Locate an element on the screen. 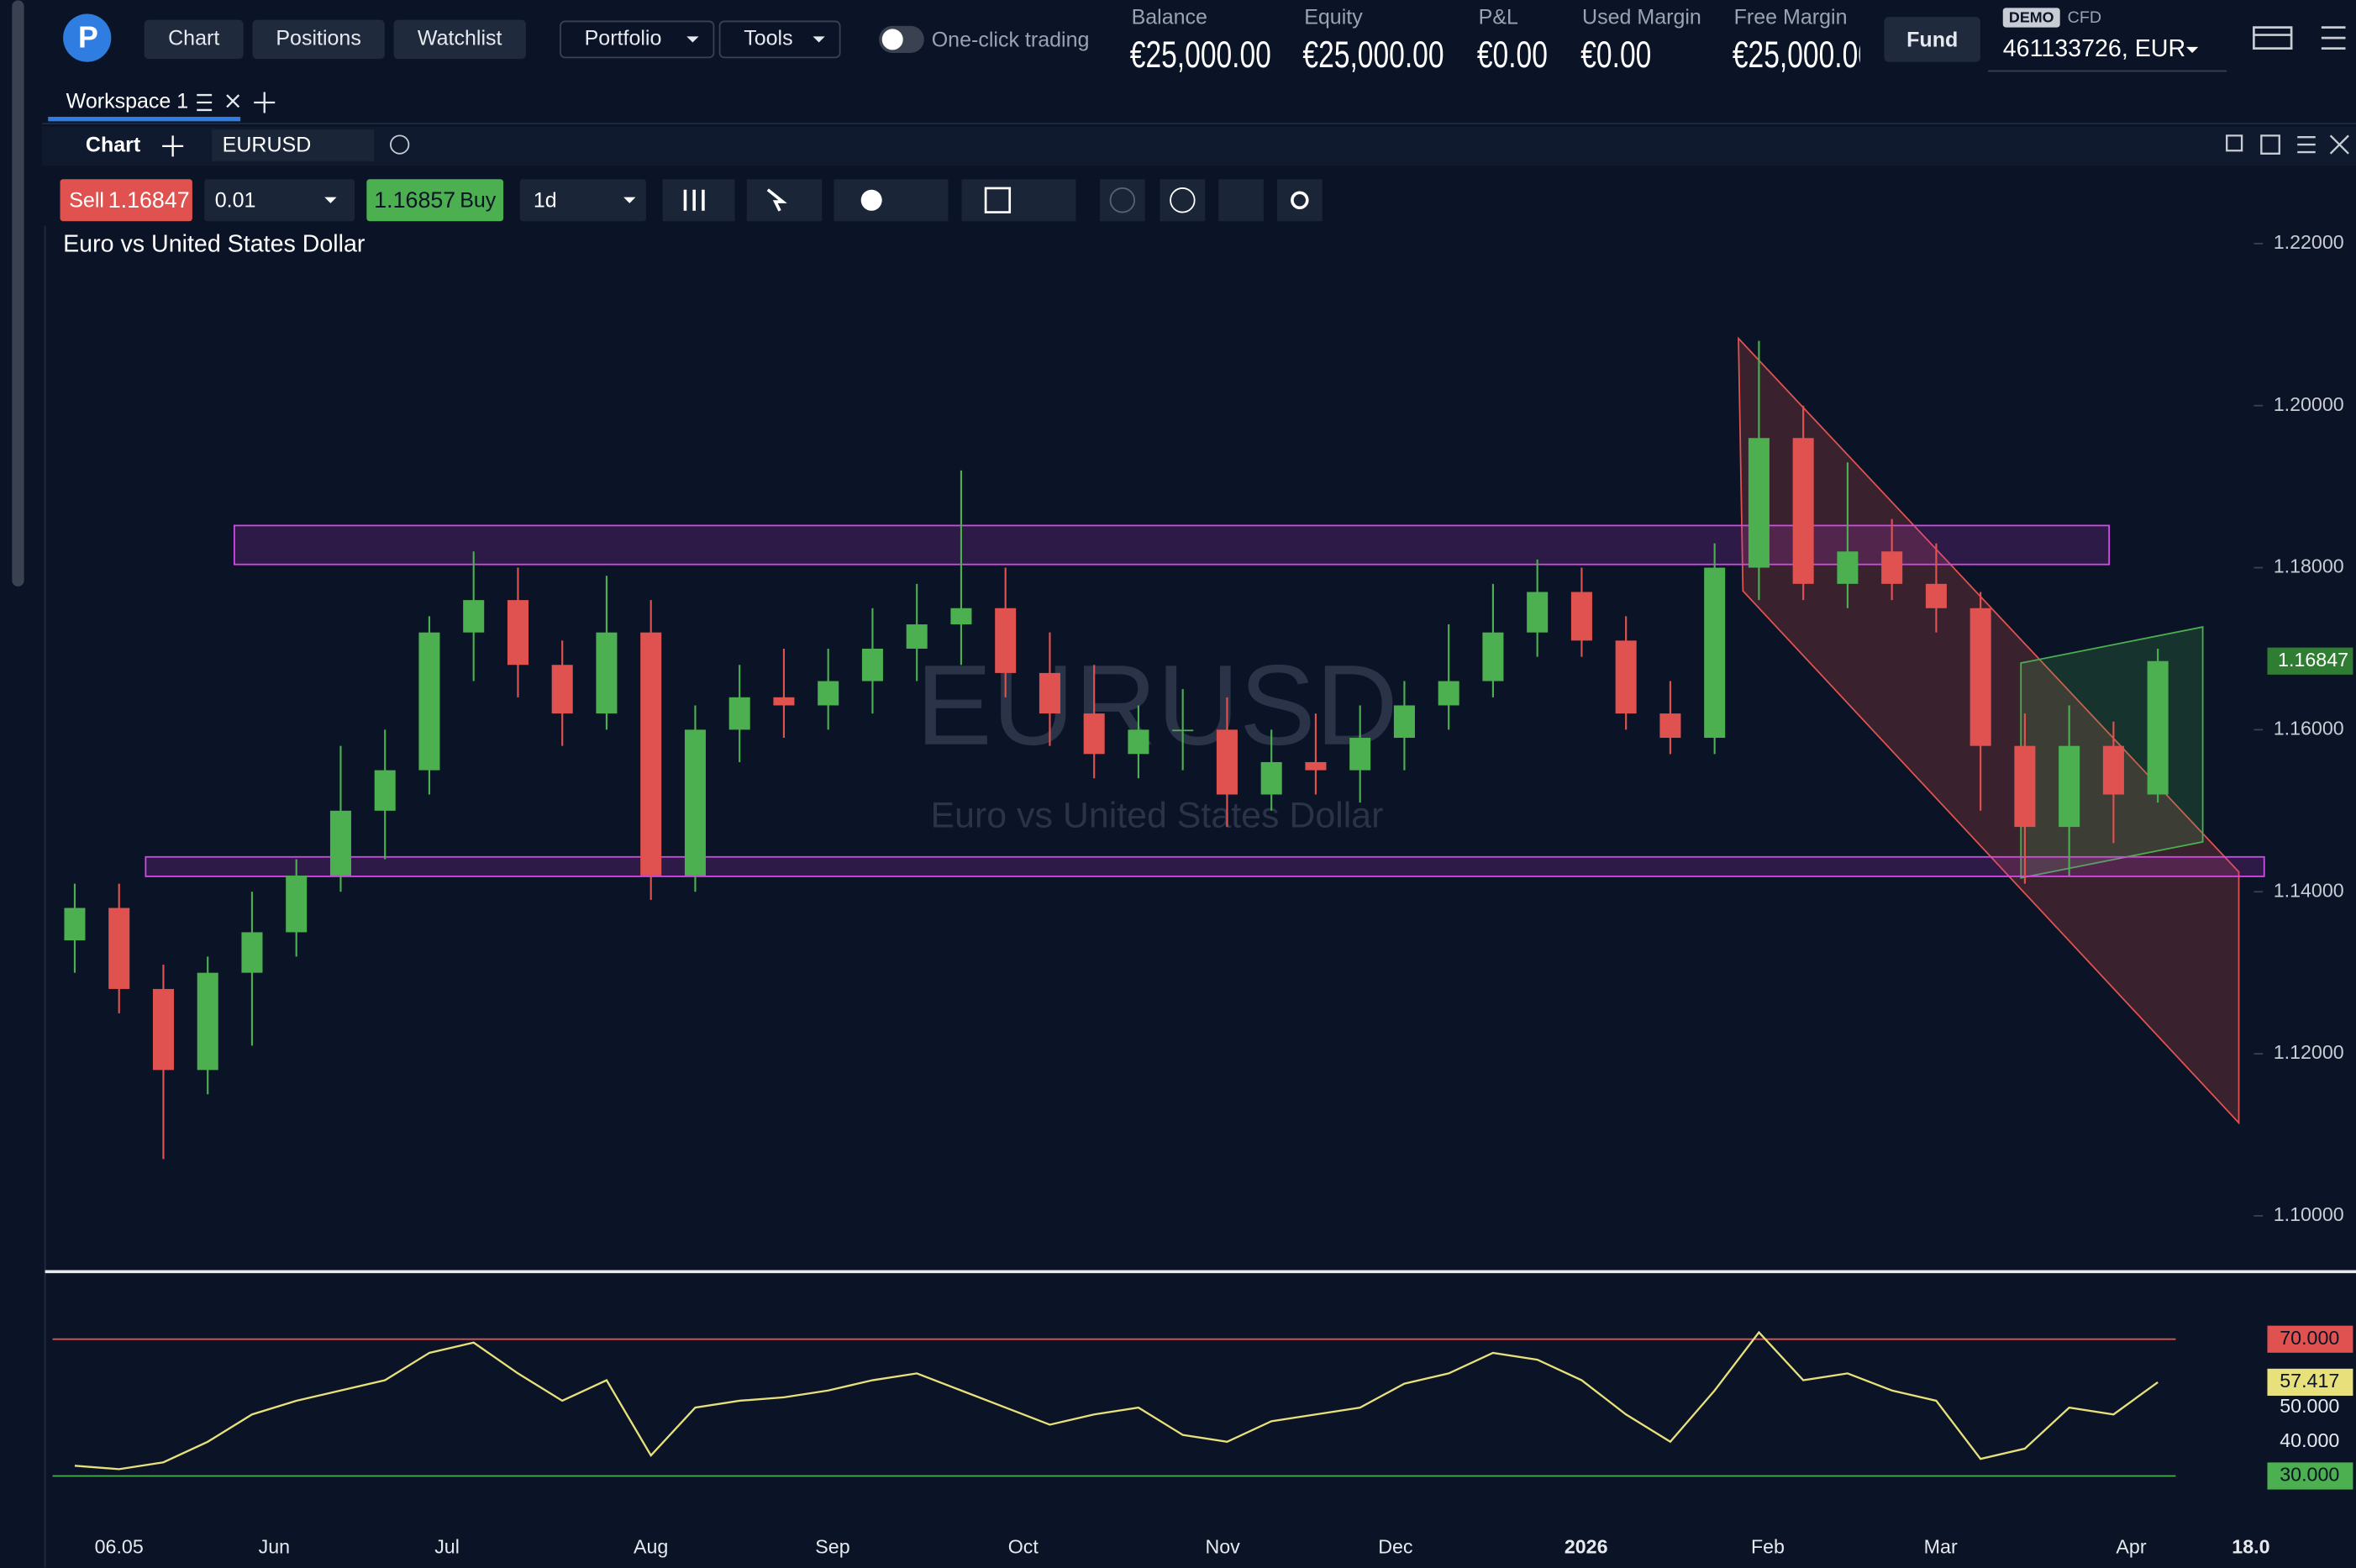  panel-header is located at coordinates (1199, 146).